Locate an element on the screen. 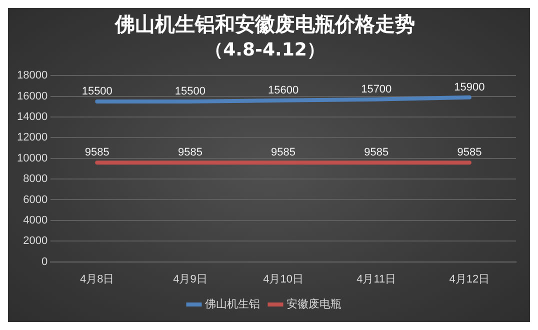 The width and height of the screenshot is (538, 330). y-tick-label: 2000 is located at coordinates (35, 241).